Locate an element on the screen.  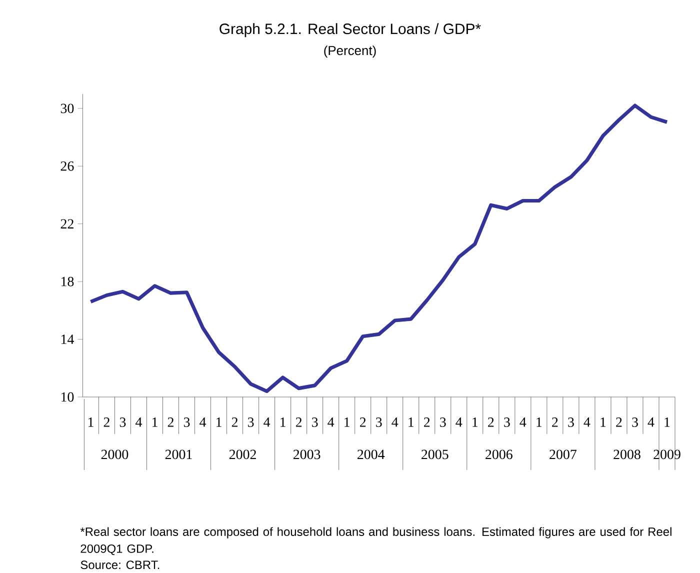
chart-subtitle: (Percent) is located at coordinates (350, 52).